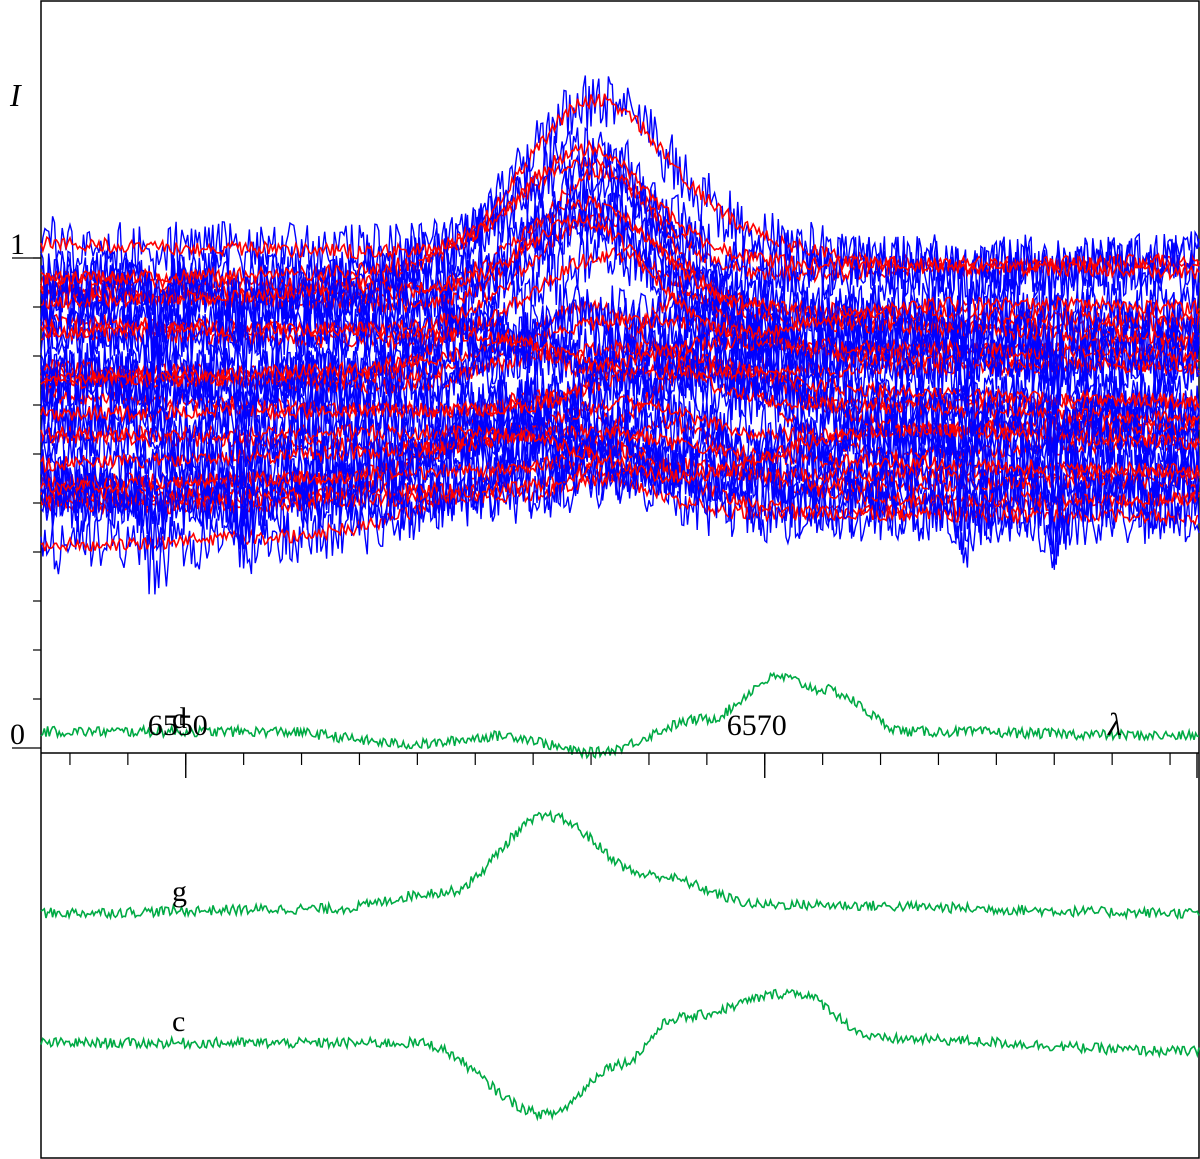  Describe the element at coordinates (15, 95) in the screenshot. I see `y-axis-label: I` at that location.